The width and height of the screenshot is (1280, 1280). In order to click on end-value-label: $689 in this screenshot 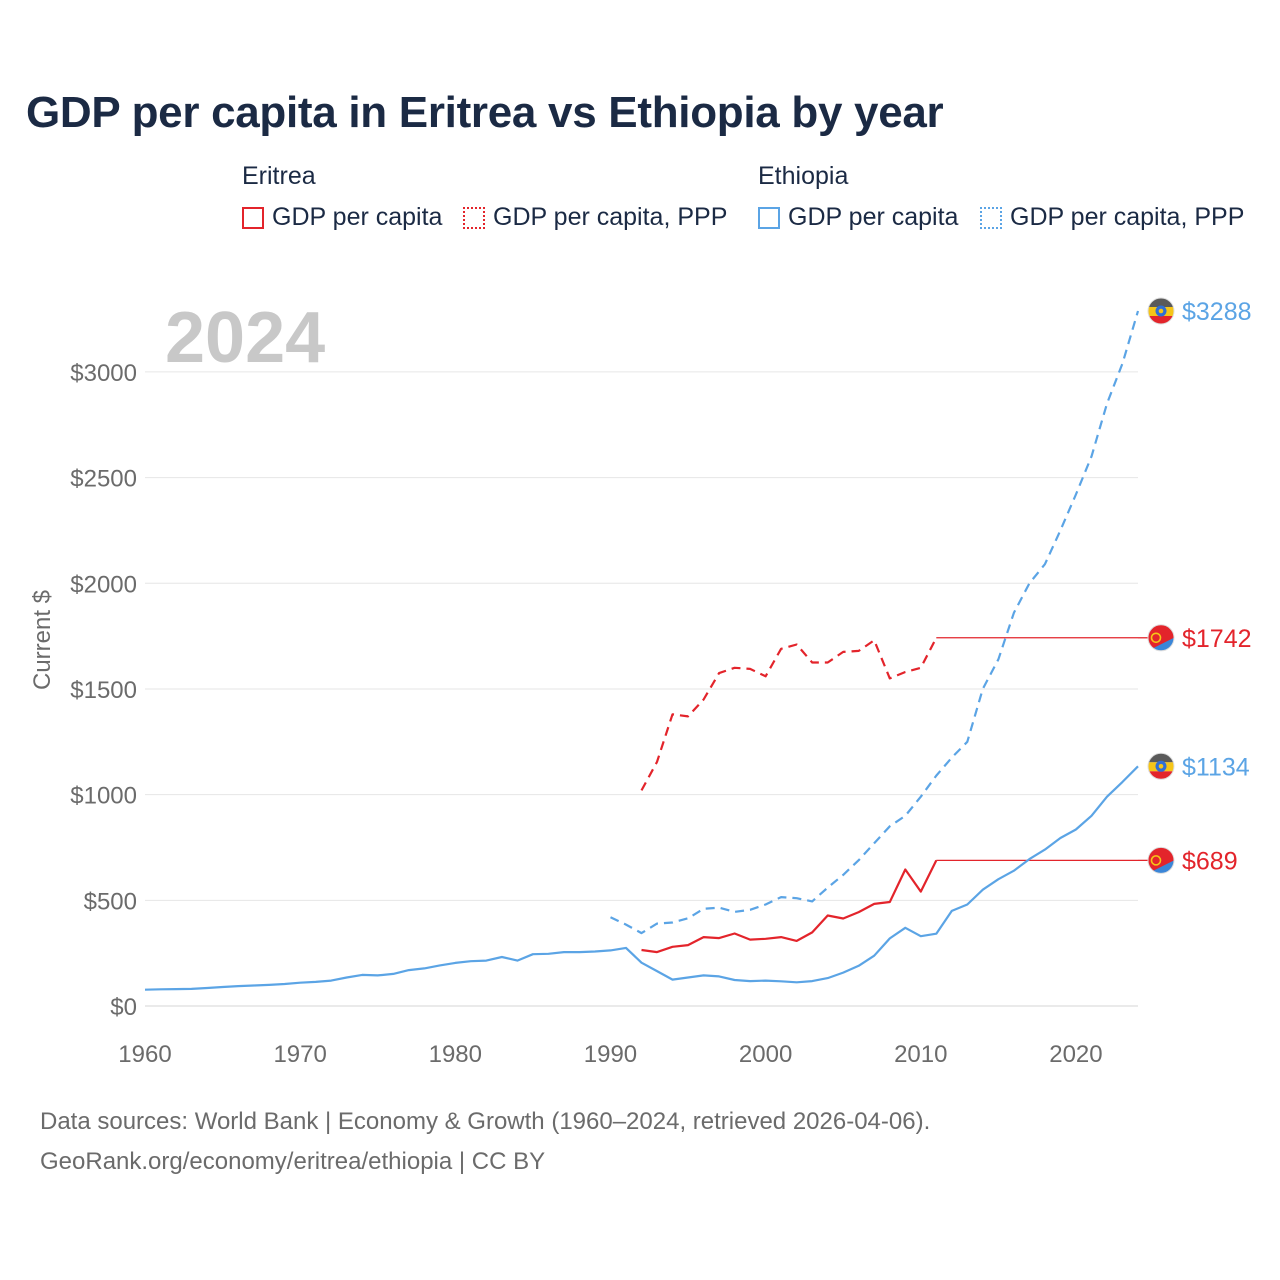, I will do `click(1210, 861)`.